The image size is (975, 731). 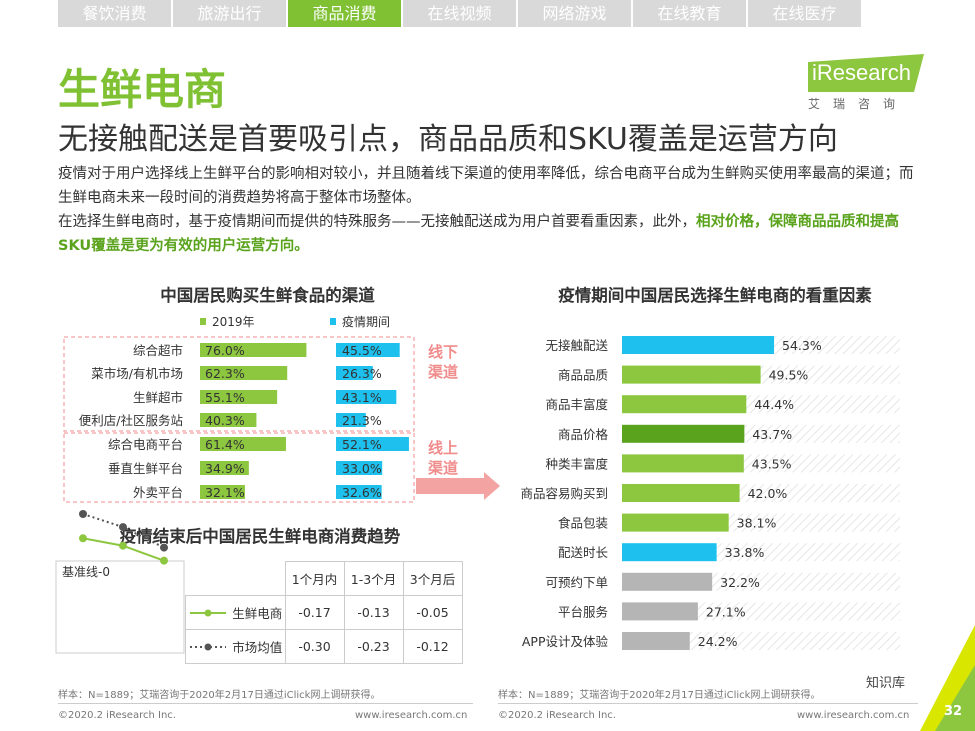 What do you see at coordinates (574, 13) in the screenshot?
I see `tab-item: 网络游戏` at bounding box center [574, 13].